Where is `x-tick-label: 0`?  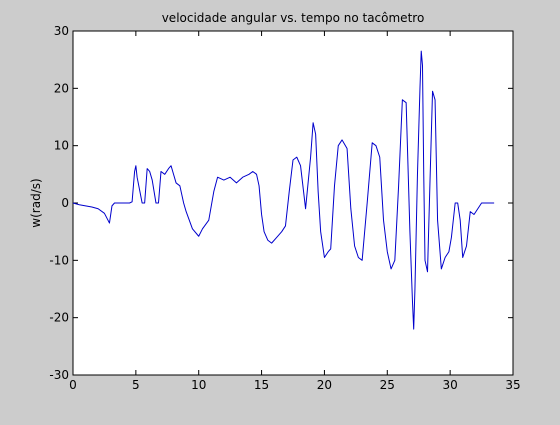
x-tick-label: 0 is located at coordinates (73, 385).